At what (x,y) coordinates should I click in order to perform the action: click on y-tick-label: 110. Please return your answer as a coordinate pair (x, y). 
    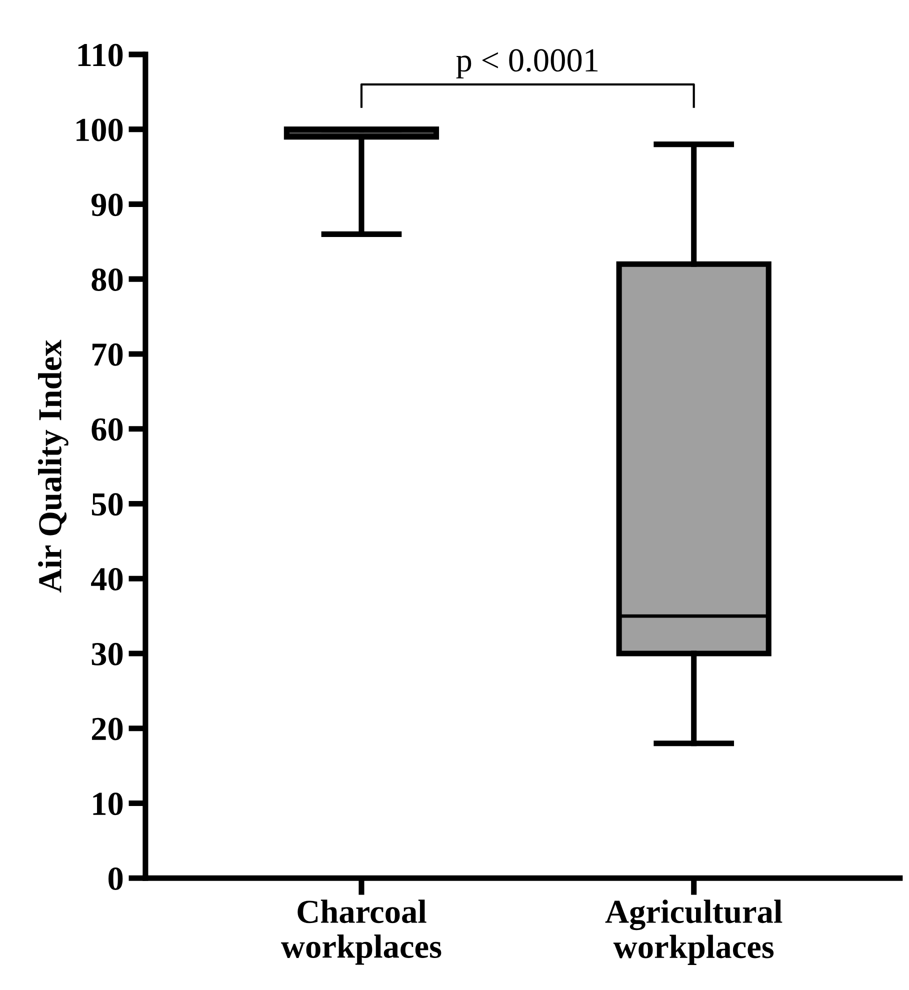
    Looking at the image, I should click on (100, 55).